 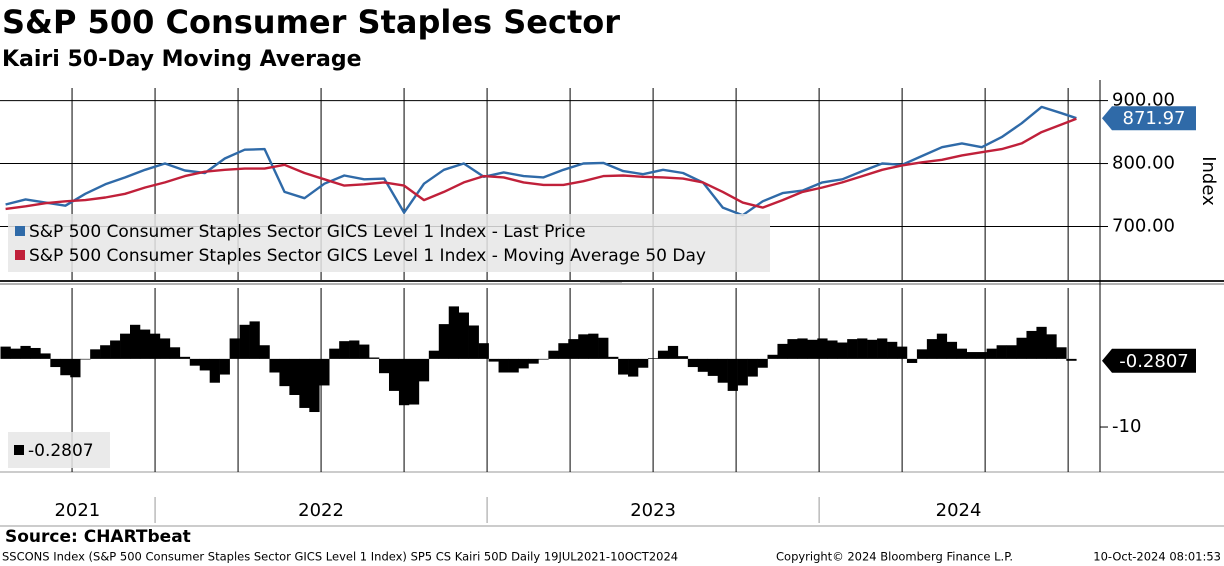 I want to click on last-value-label: 871.97, so click(x=1154, y=118).